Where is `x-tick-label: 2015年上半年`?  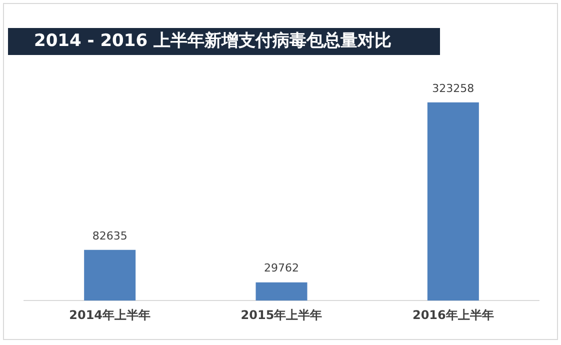
x-tick-label: 2015年上半年 is located at coordinates (281, 315).